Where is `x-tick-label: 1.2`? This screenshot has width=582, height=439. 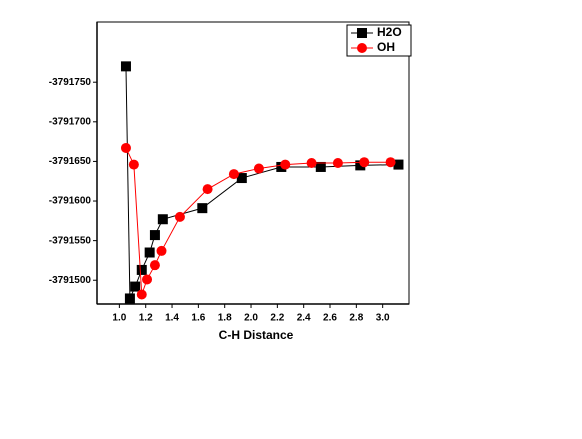
x-tick-label: 1.2 is located at coordinates (146, 318).